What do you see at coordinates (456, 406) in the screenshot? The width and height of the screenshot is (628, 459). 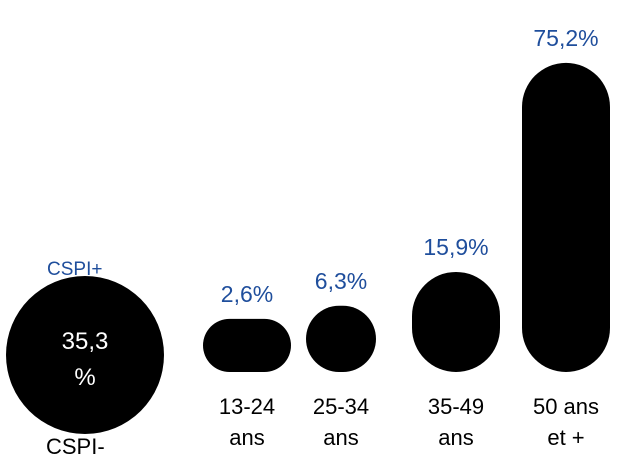 I see `category-label-line: 35-49` at bounding box center [456, 406].